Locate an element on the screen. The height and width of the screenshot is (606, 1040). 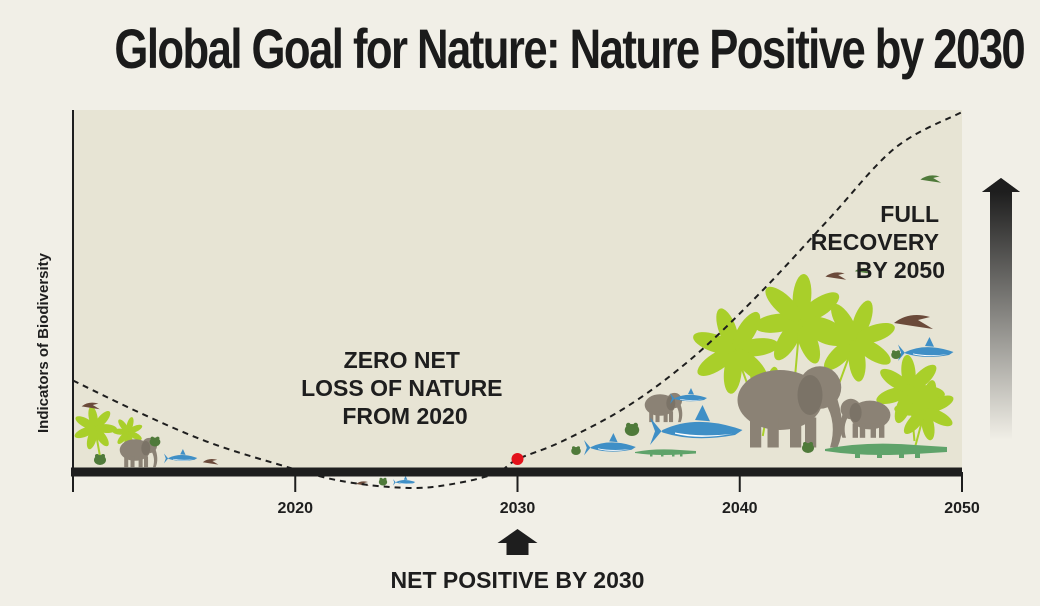
full-recovery-line-2: RECOVERY is located at coordinates (875, 242).